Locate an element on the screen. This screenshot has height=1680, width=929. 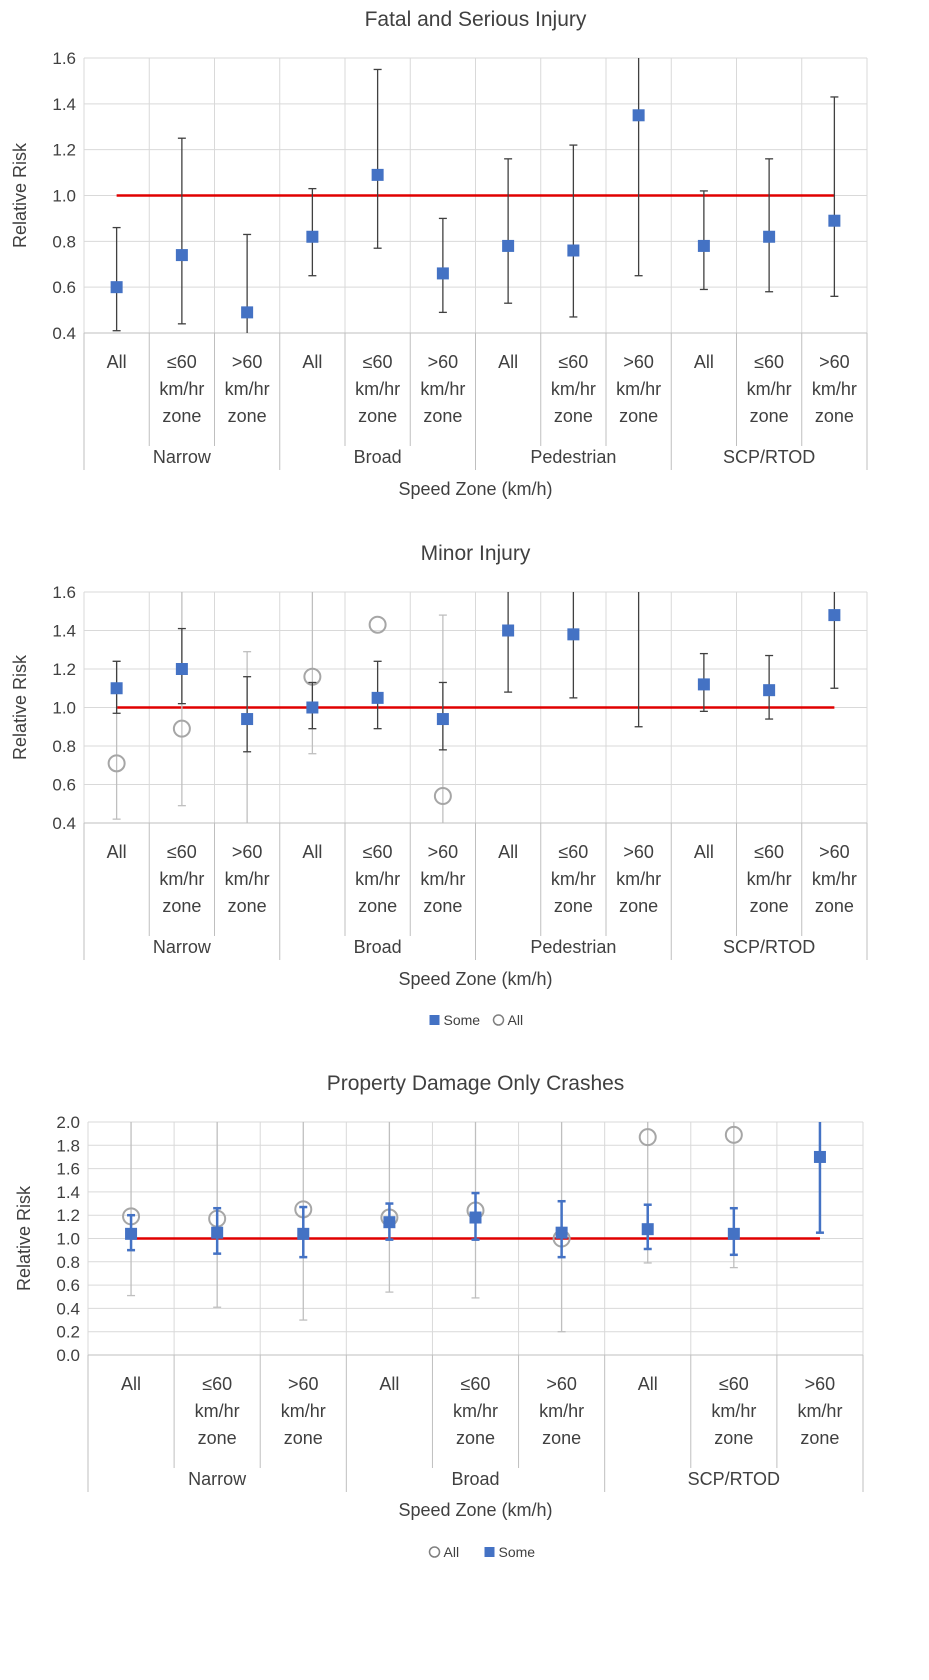
legend-label: All is located at coordinates (452, 1552).